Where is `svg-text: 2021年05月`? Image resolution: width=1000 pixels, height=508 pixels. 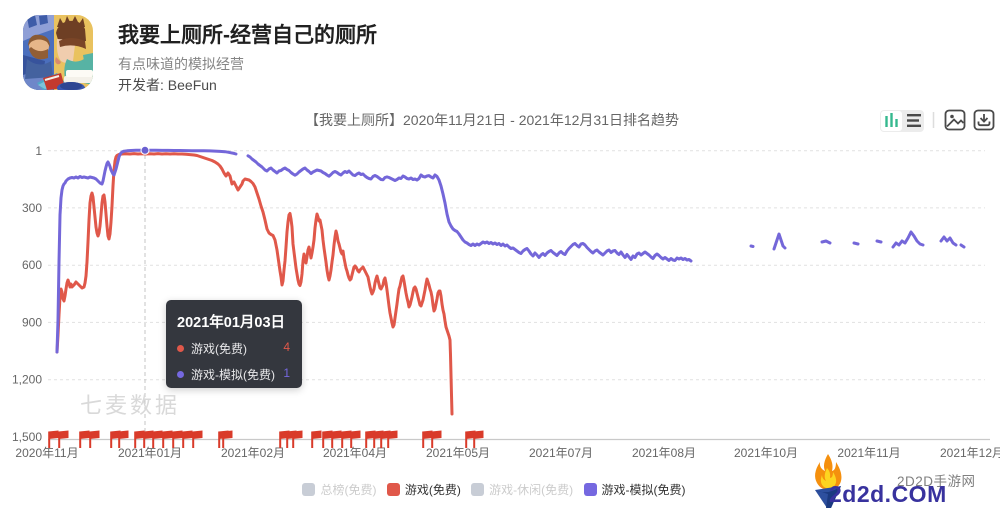 svg-text: 2021年05月 is located at coordinates (458, 453).